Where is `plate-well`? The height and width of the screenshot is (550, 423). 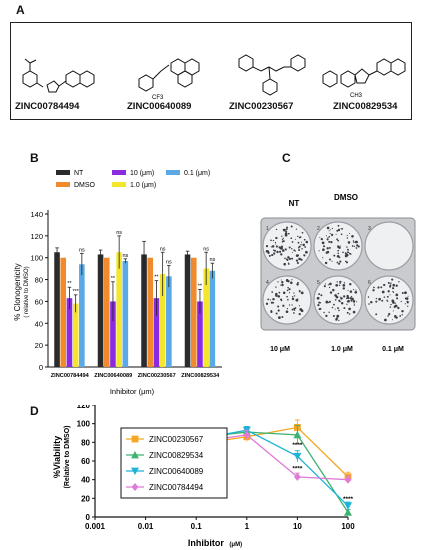 plate-well is located at coordinates (389, 300).